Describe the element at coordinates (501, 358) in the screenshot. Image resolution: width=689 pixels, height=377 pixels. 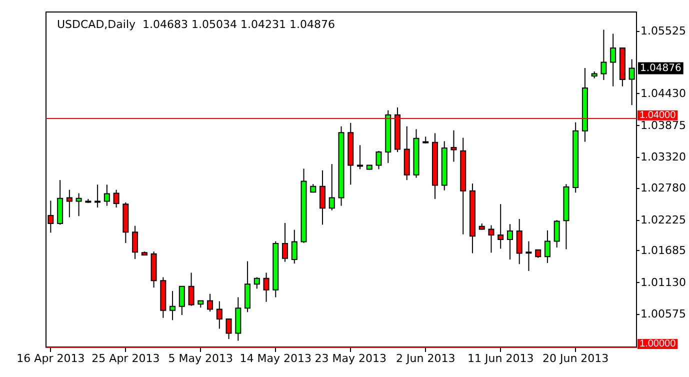
I see `x-tick-label: 11 Jun 2013` at that location.